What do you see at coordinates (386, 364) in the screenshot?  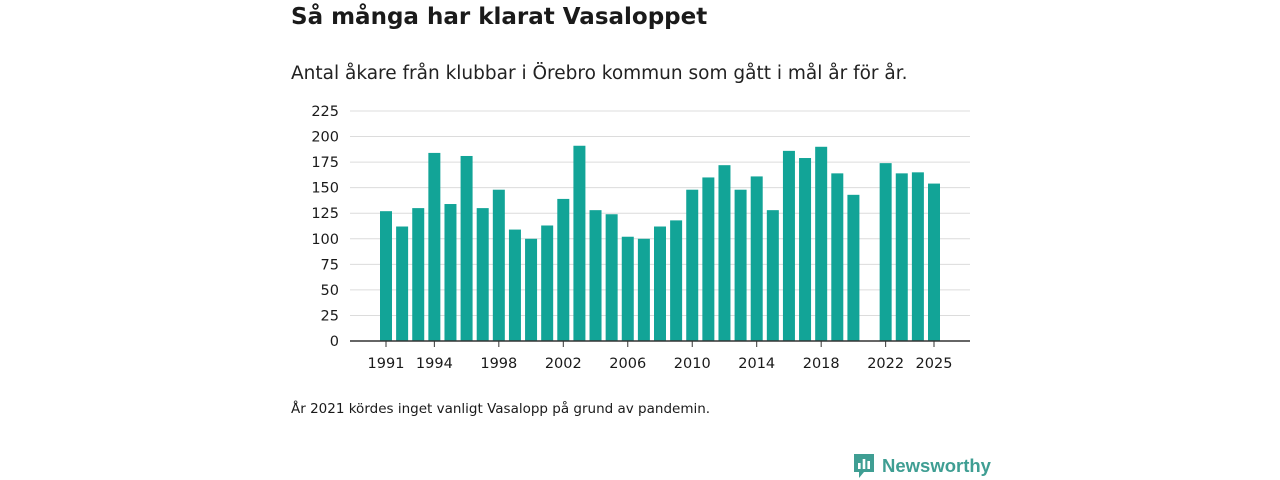 I see `x-tick-label: 1991` at bounding box center [386, 364].